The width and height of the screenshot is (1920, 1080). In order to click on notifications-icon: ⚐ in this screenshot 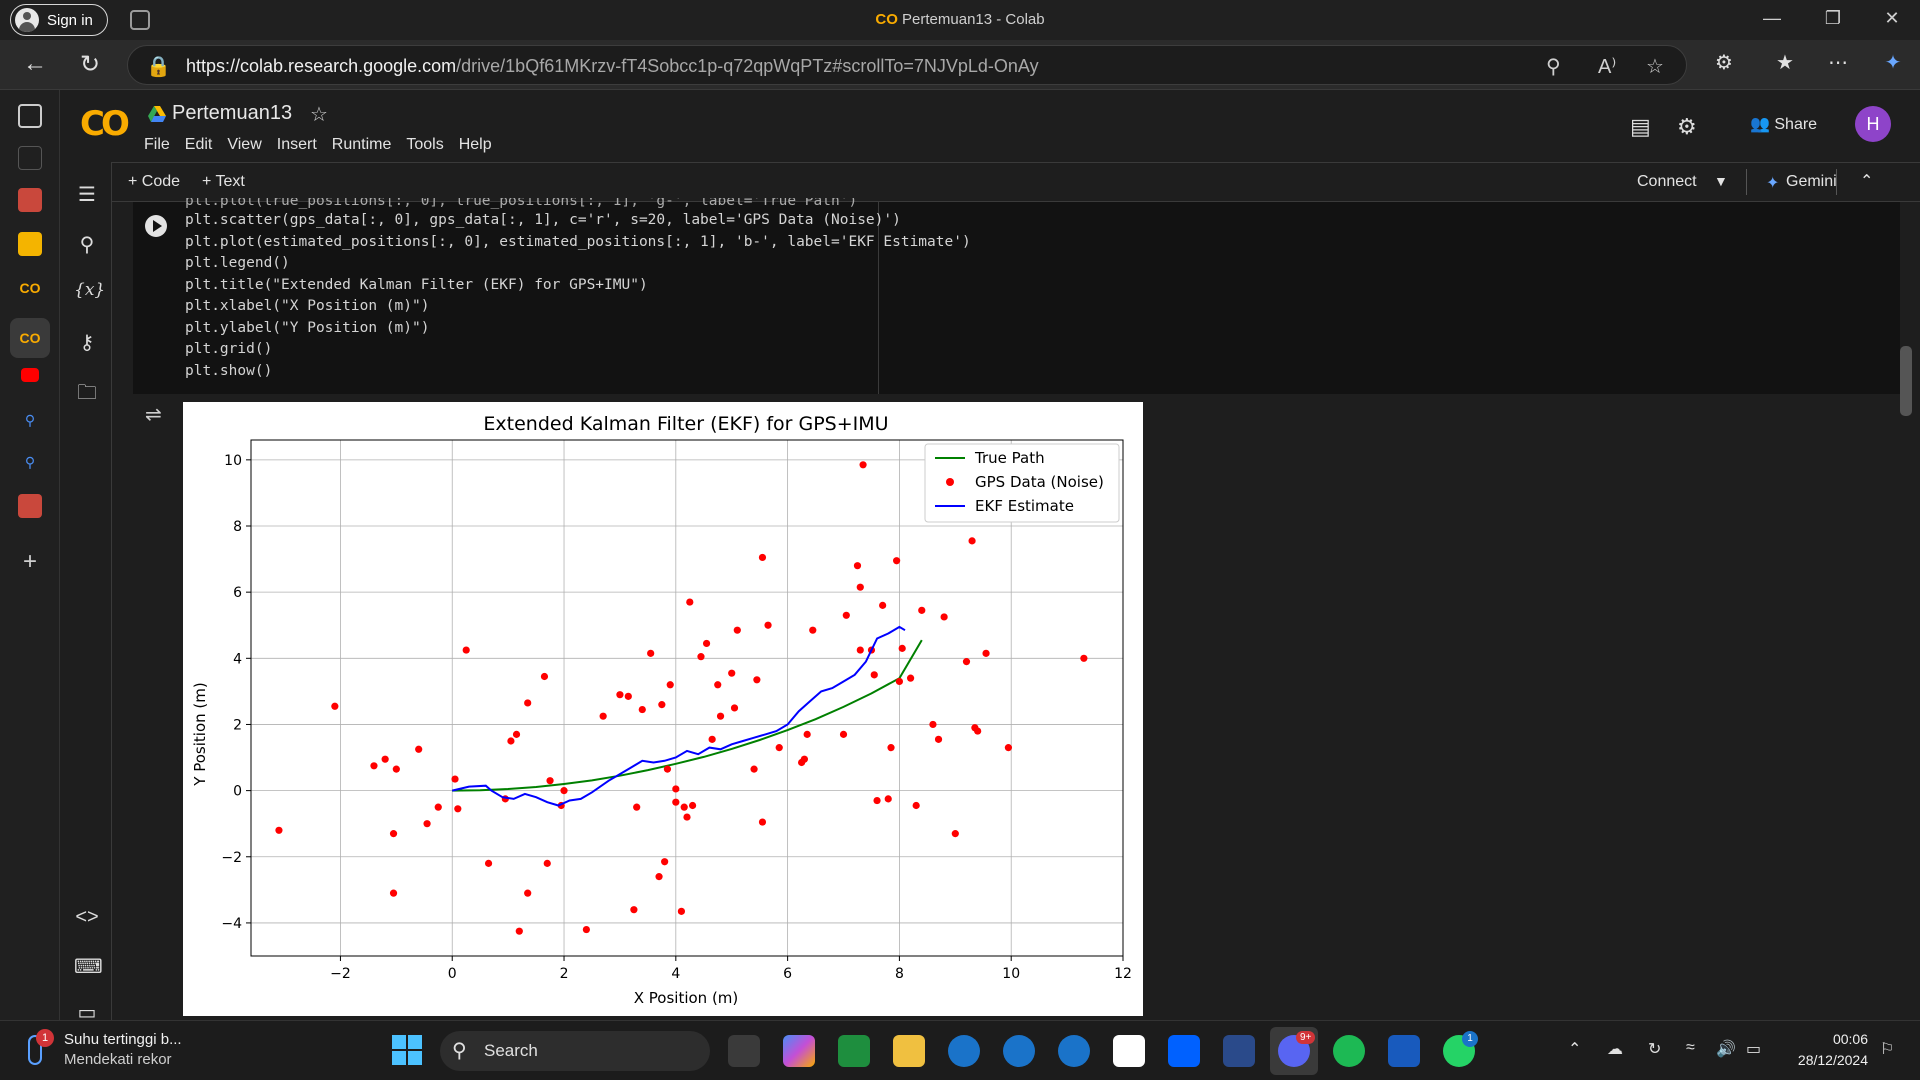, I will do `click(1887, 1049)`.